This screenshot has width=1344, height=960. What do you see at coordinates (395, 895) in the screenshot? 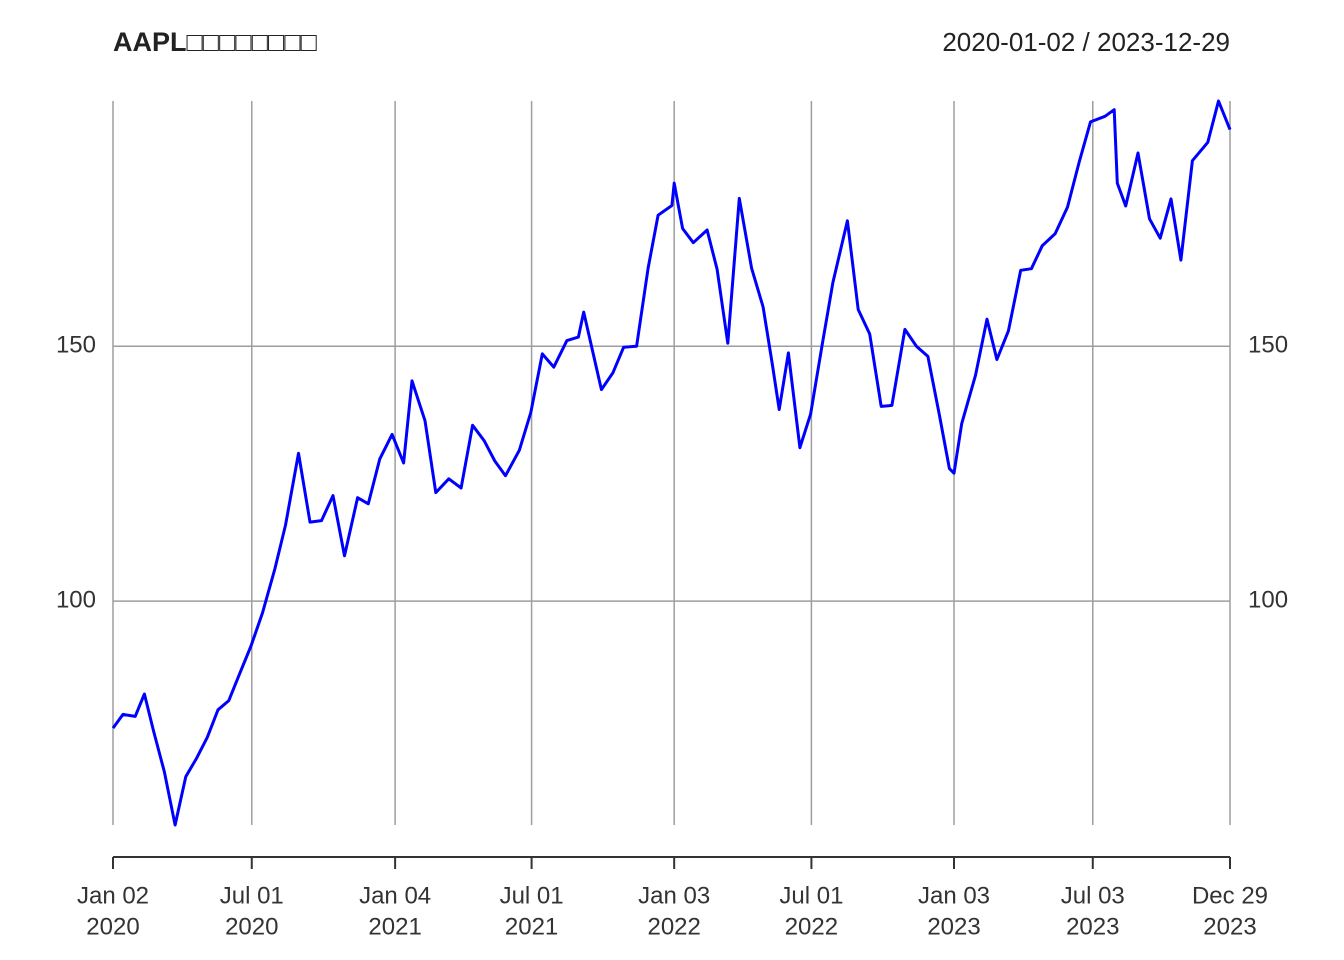
I see `x-tick-label: Jan 04` at bounding box center [395, 895].